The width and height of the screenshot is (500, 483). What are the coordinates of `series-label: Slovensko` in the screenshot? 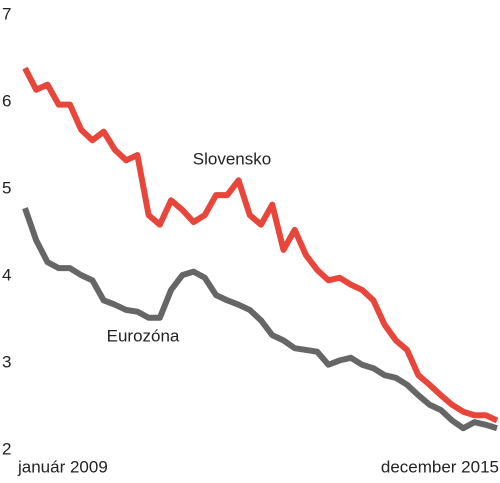 It's located at (232, 158).